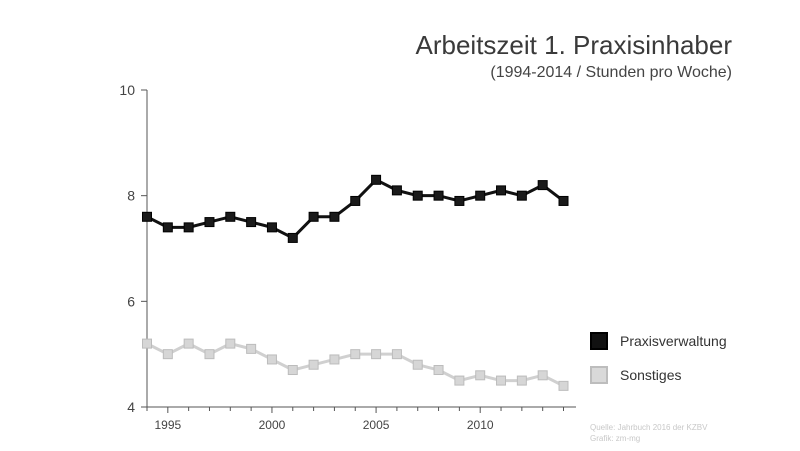 Image resolution: width=800 pixels, height=451 pixels. What do you see at coordinates (599, 341) in the screenshot?
I see `legend-swatch-praxisverwaltung` at bounding box center [599, 341].